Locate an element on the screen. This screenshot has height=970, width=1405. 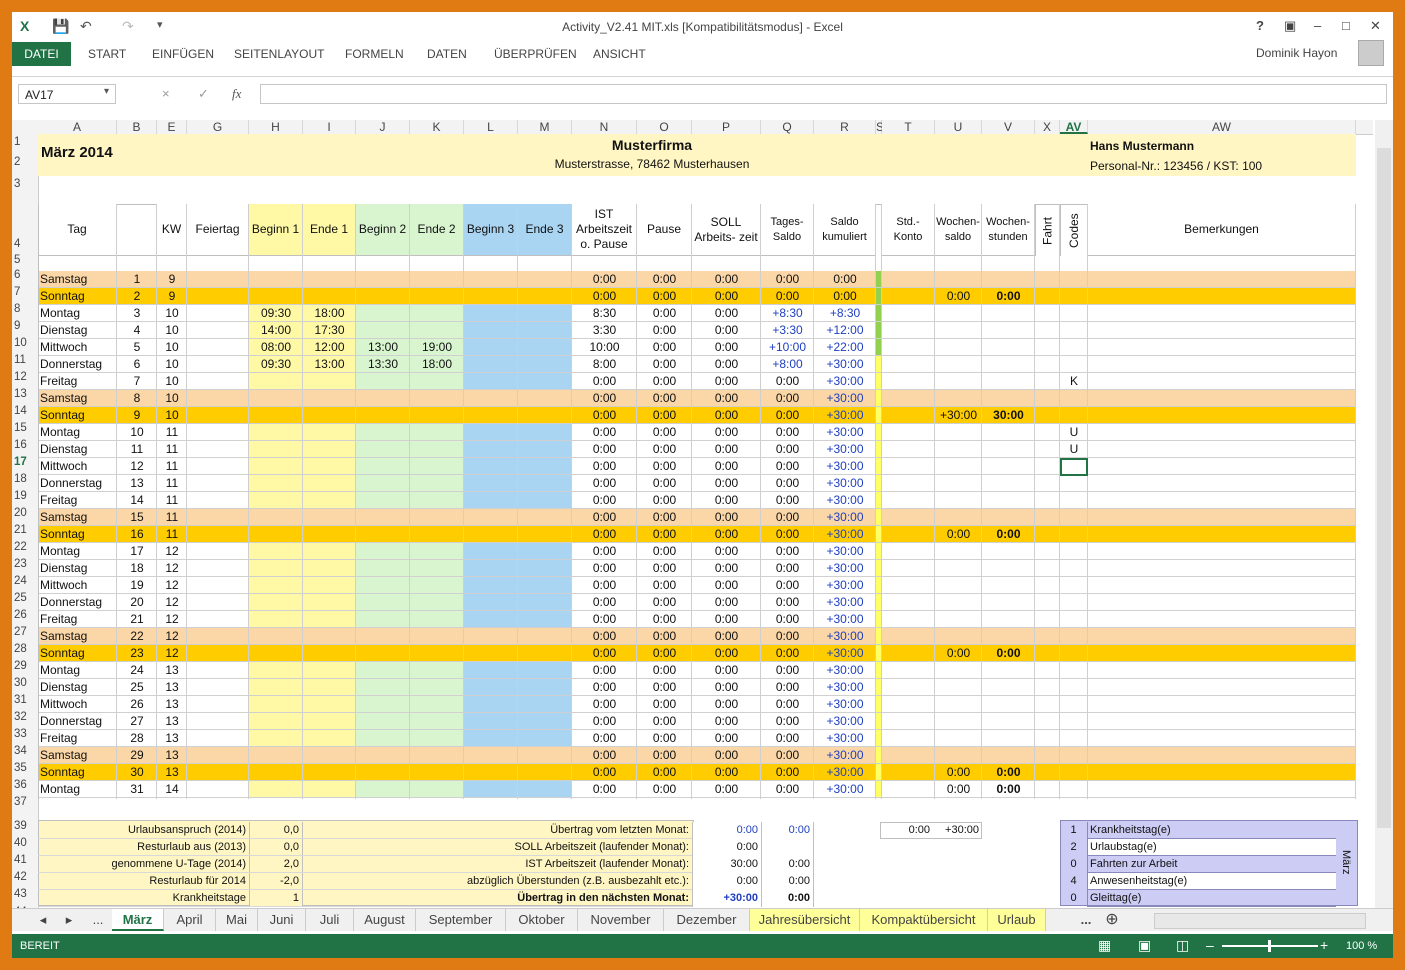
cell-o-34: 0:00 is located at coordinates (664, 755).